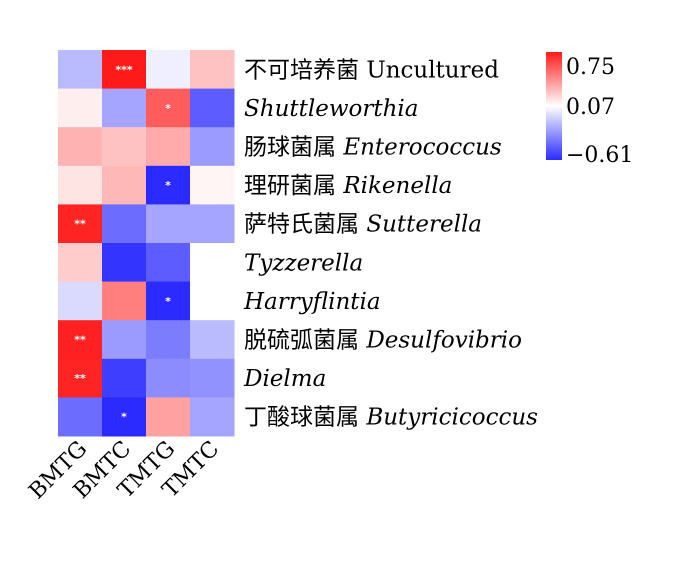  Describe the element at coordinates (284, 379) in the screenshot. I see `row-label: Dielma` at that location.